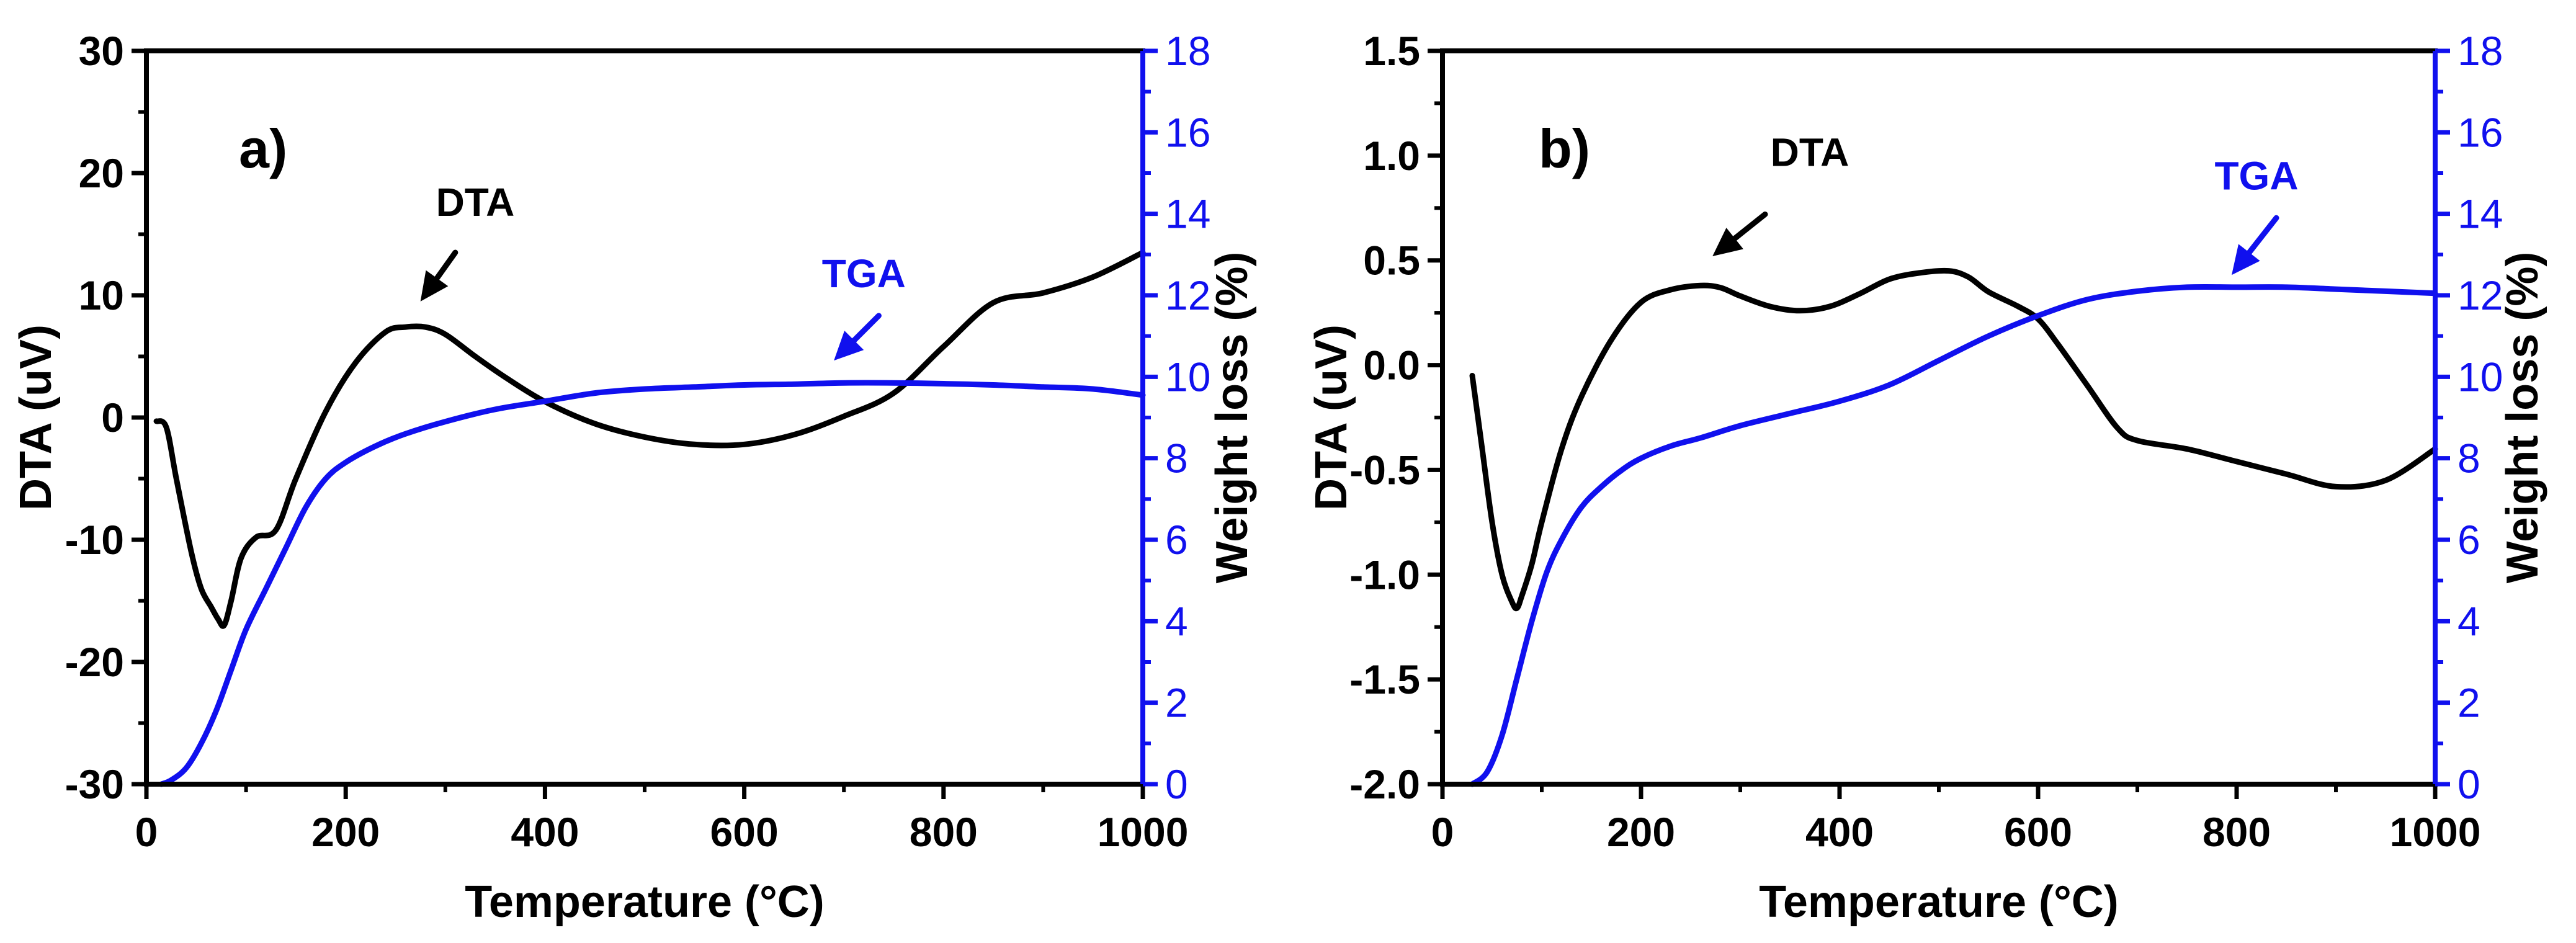 The height and width of the screenshot is (943, 2576). I want to click on panel-b-y-left-tick-label: -1.5, so click(1384, 679).